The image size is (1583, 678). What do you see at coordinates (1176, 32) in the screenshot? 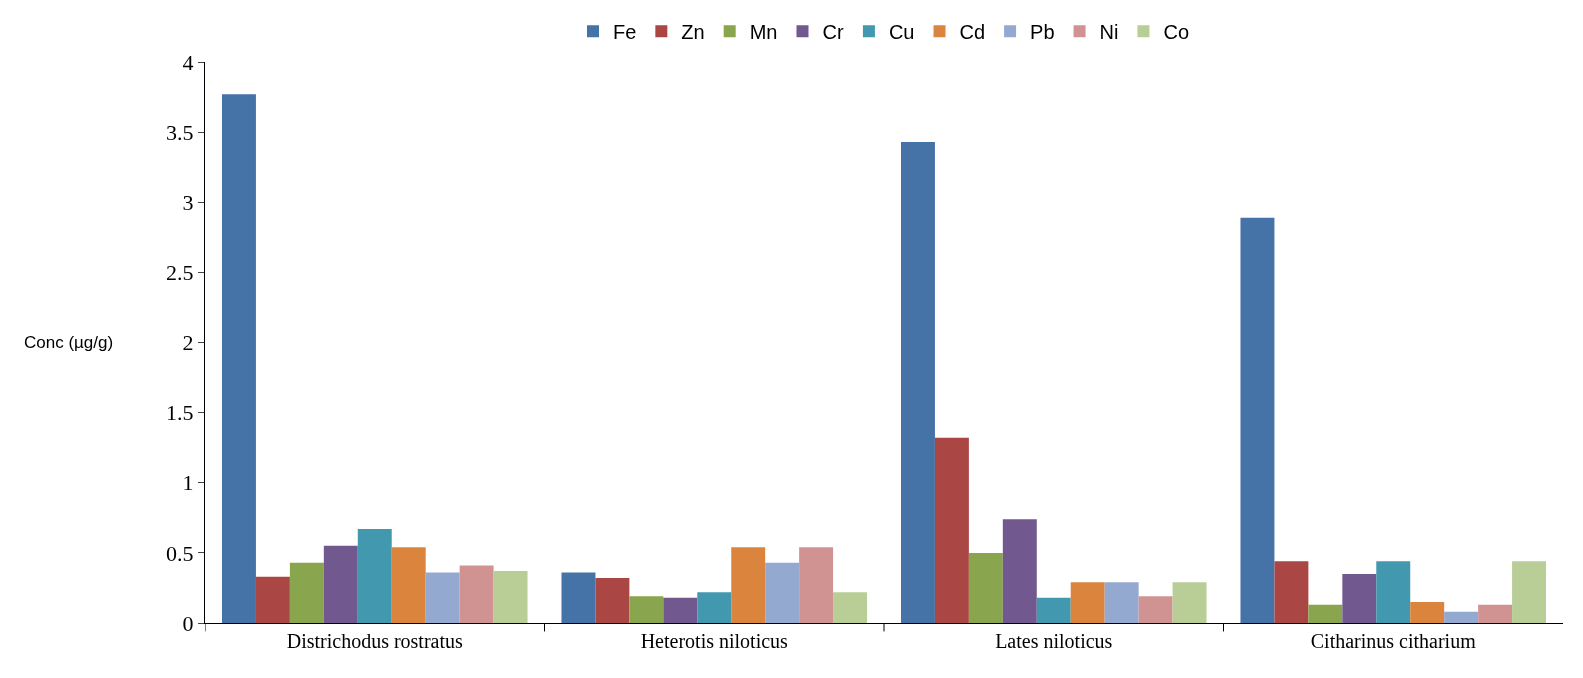
I see `legend-label: Co` at bounding box center [1176, 32].